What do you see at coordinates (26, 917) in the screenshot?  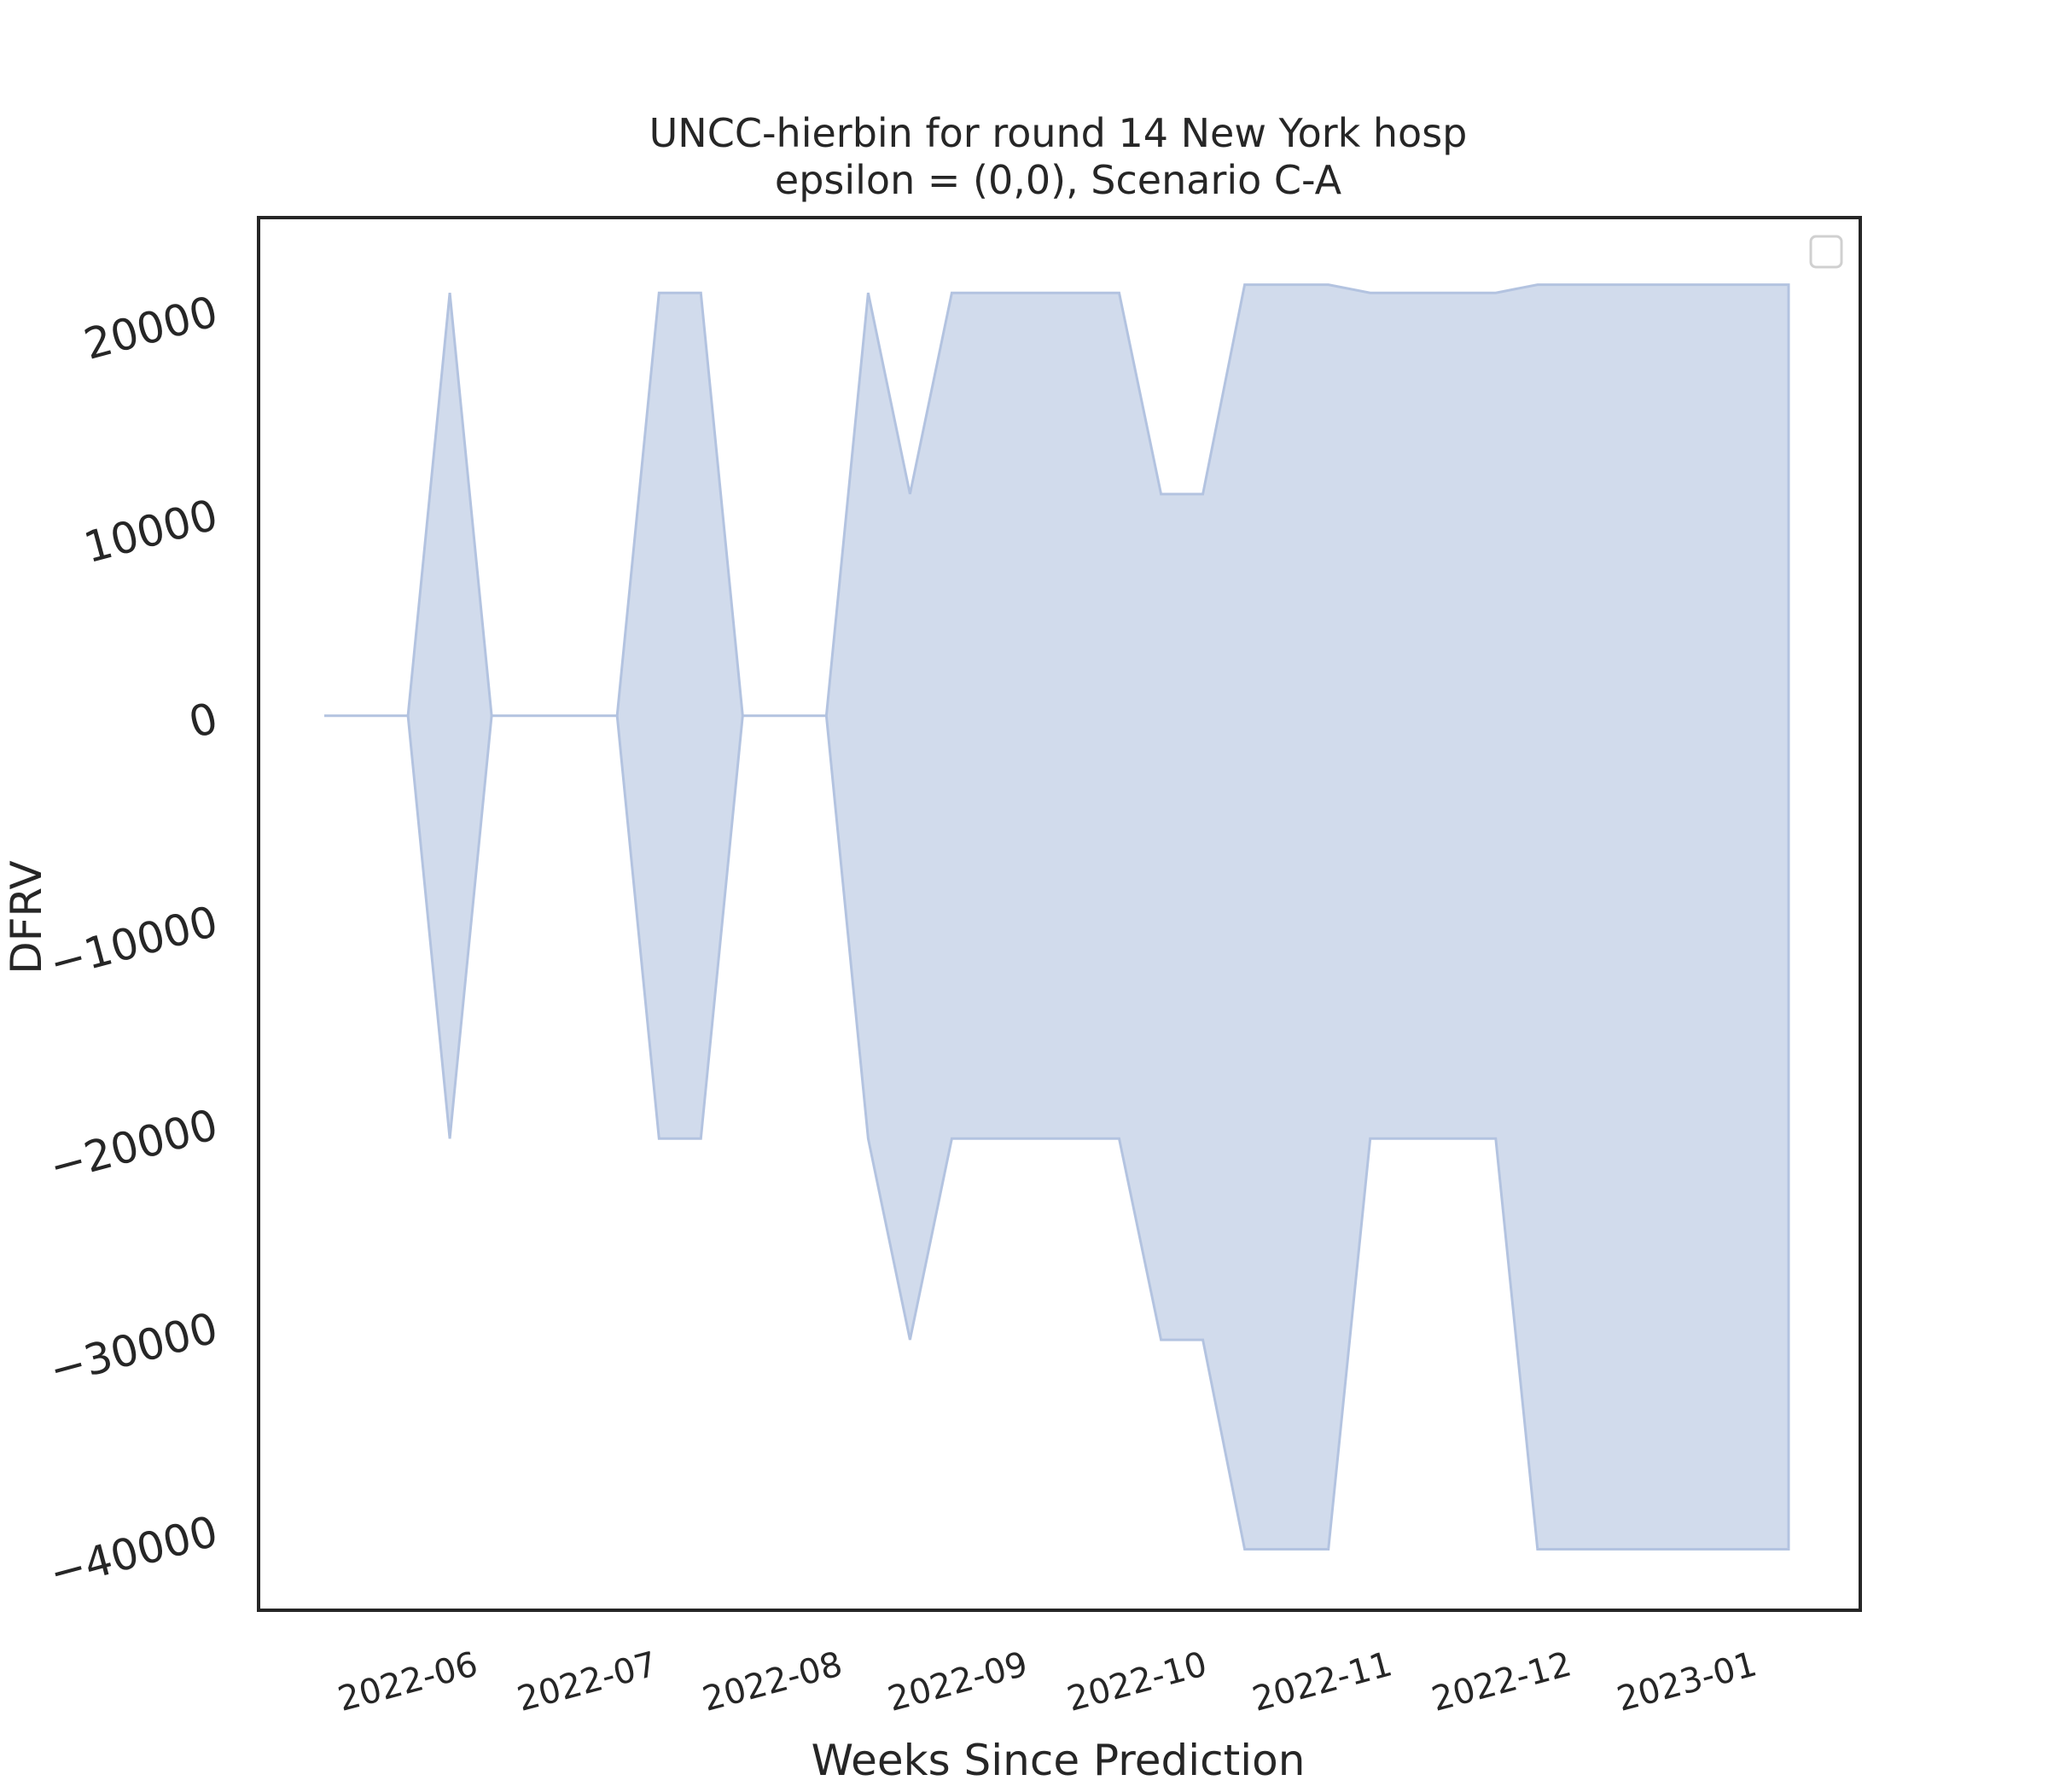 I see `y-axis-label: DFRV` at bounding box center [26, 917].